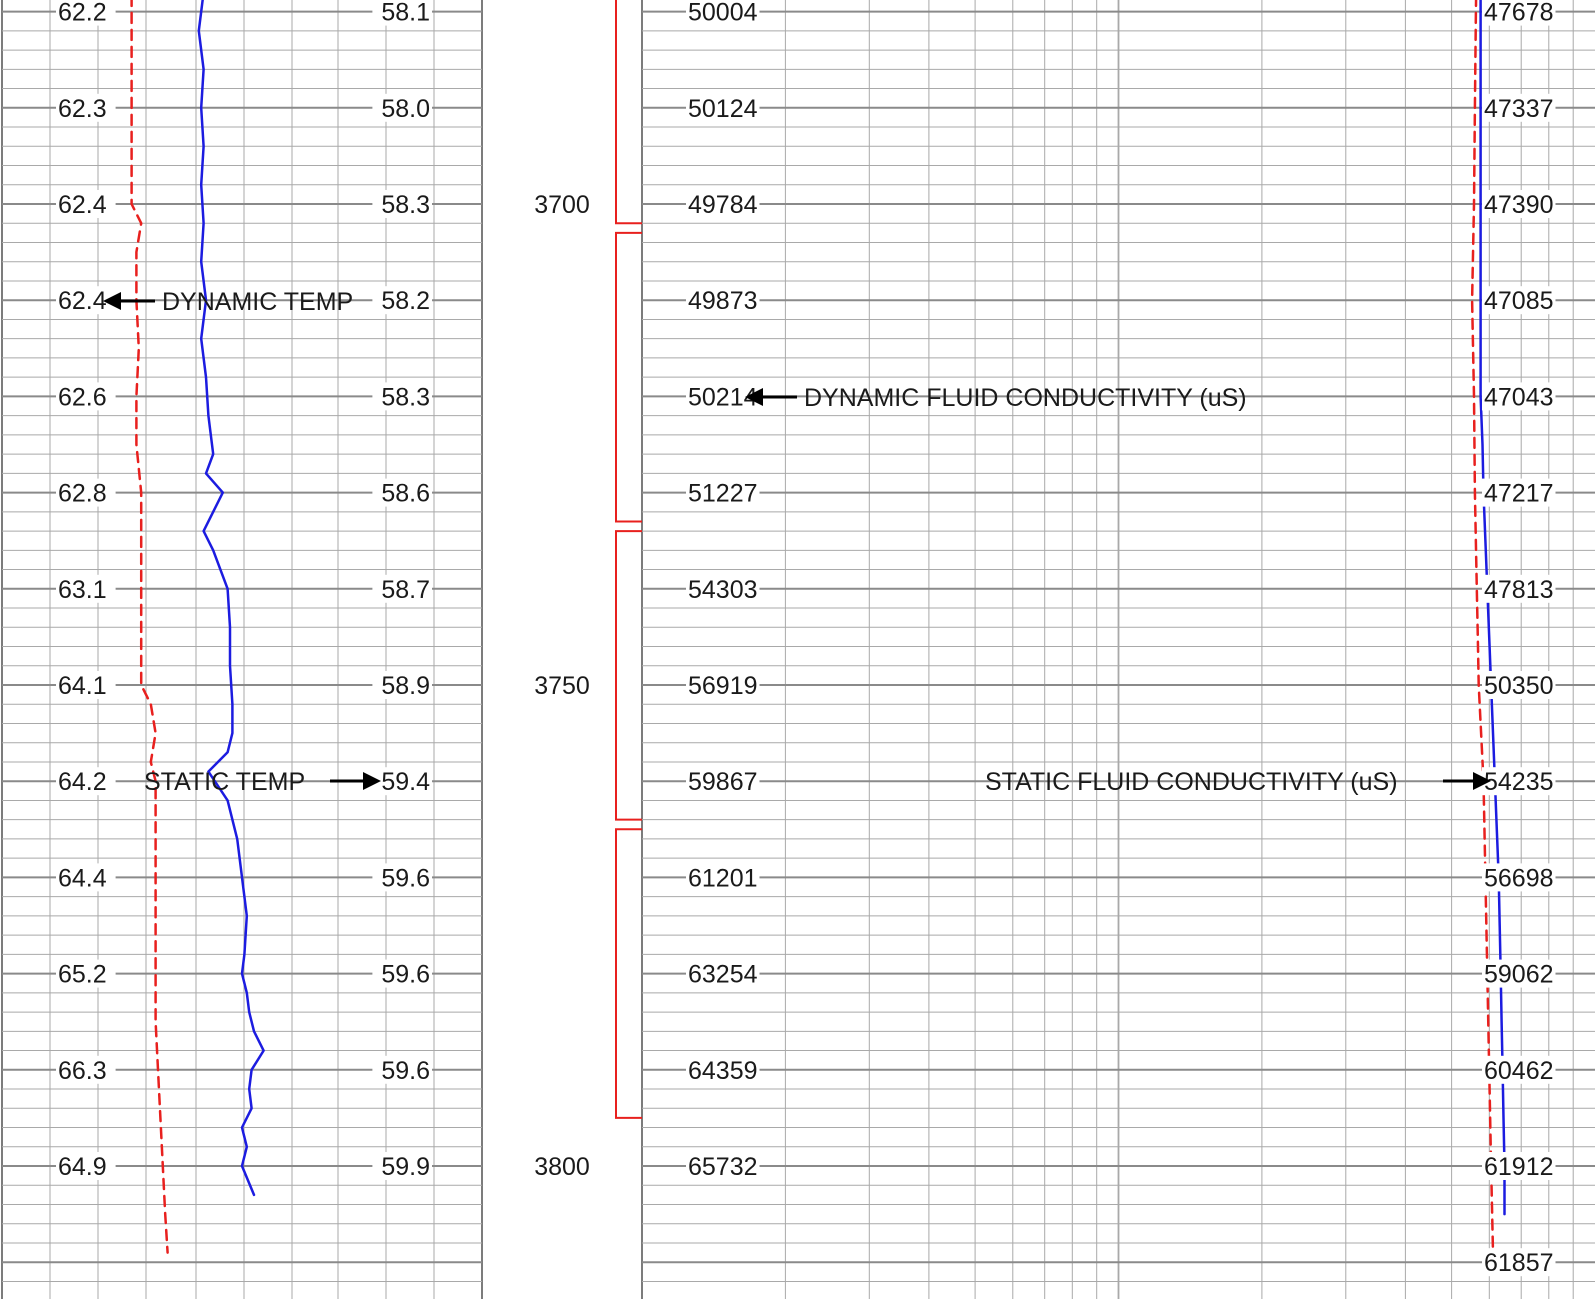  Describe the element at coordinates (405, 1167) in the screenshot. I see `temp-right-value: 59.9` at that location.